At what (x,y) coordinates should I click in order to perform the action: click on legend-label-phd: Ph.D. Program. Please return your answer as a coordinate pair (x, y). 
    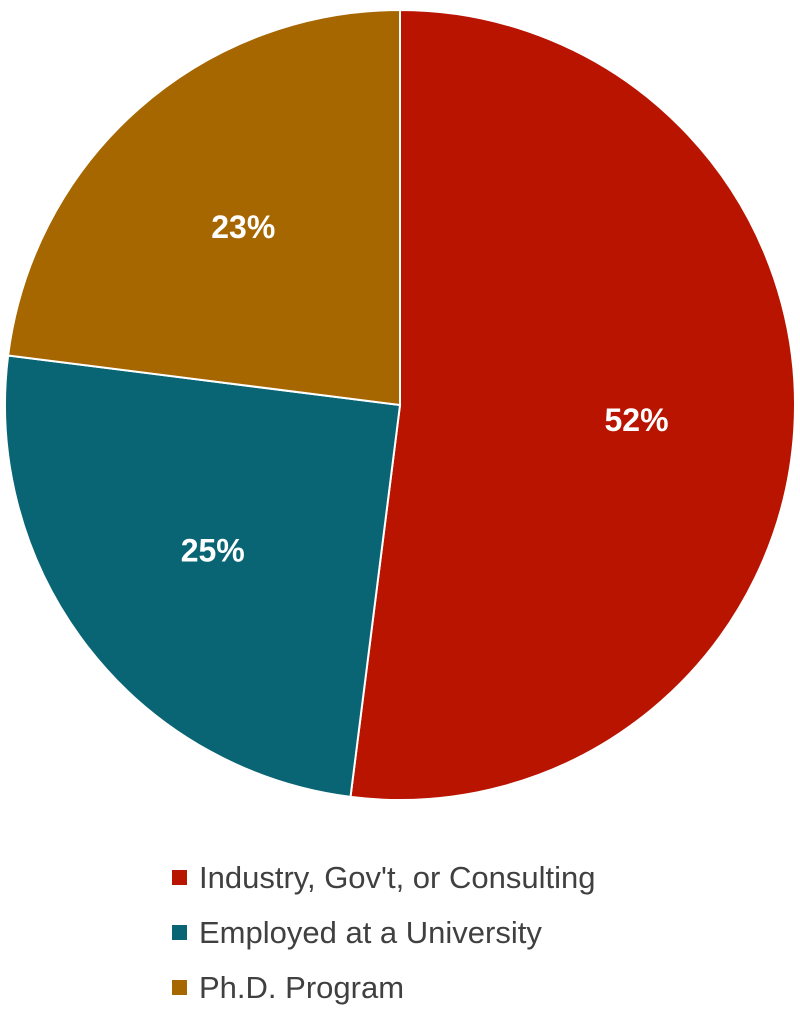
    Looking at the image, I should click on (302, 987).